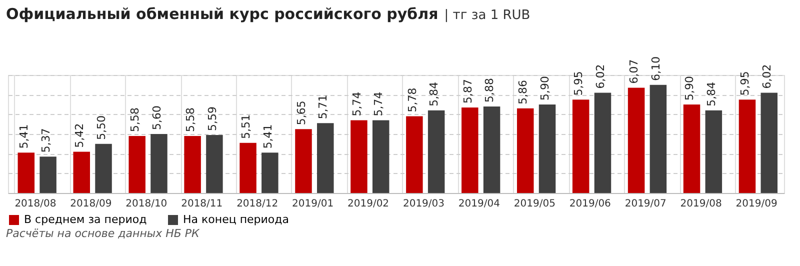 The width and height of the screenshot is (800, 266). I want to click on data-label: 6,10, so click(656, 68).